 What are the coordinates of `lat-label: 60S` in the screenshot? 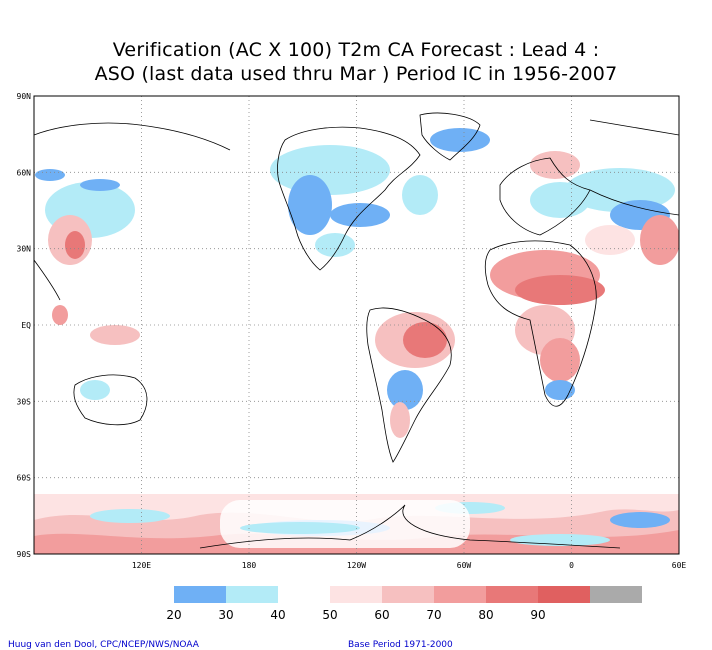 It's located at (24, 478).